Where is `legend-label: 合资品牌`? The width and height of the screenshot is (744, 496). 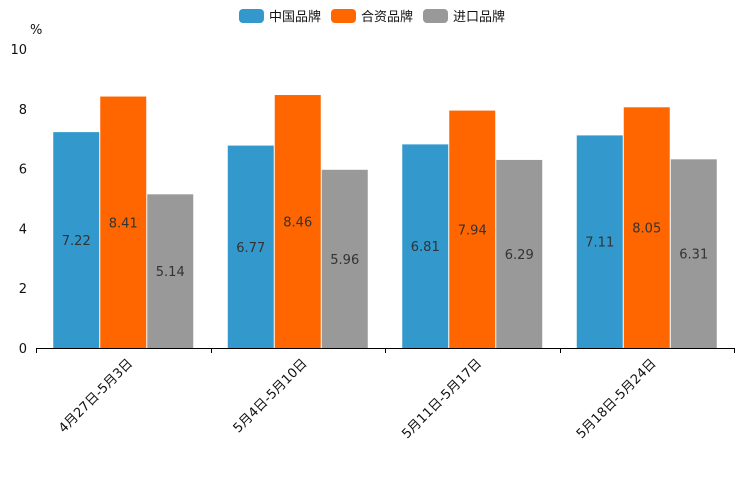 legend-label: 合资品牌 is located at coordinates (387, 17).